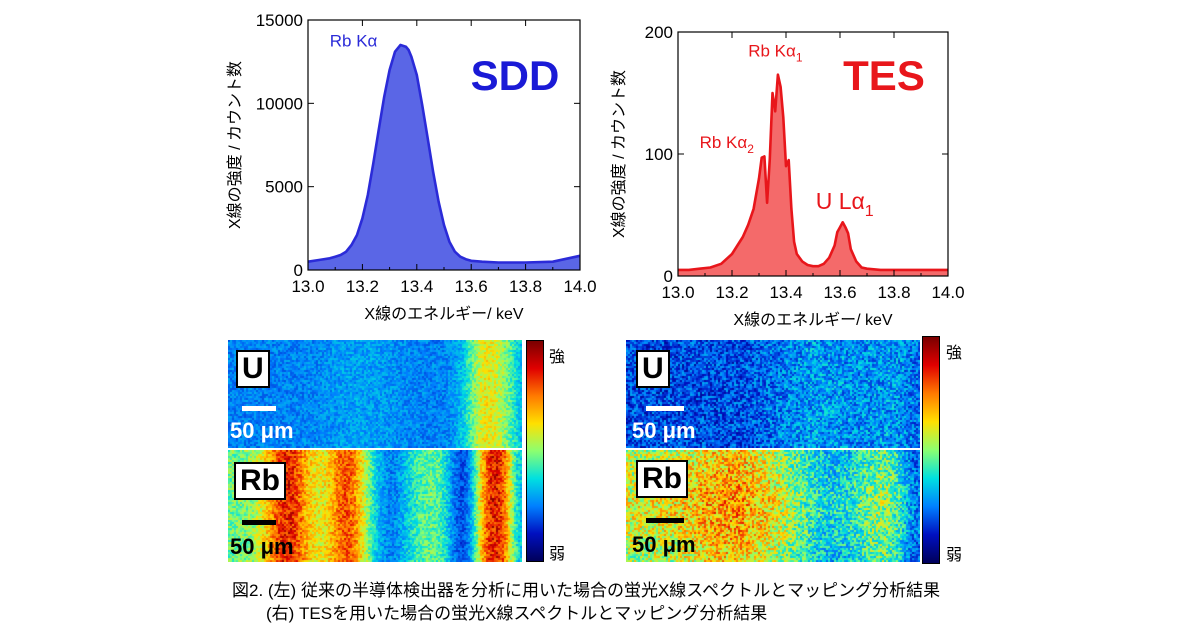 The width and height of the screenshot is (1200, 630). Describe the element at coordinates (931, 450) in the screenshot. I see `tes-colorbar` at that location.